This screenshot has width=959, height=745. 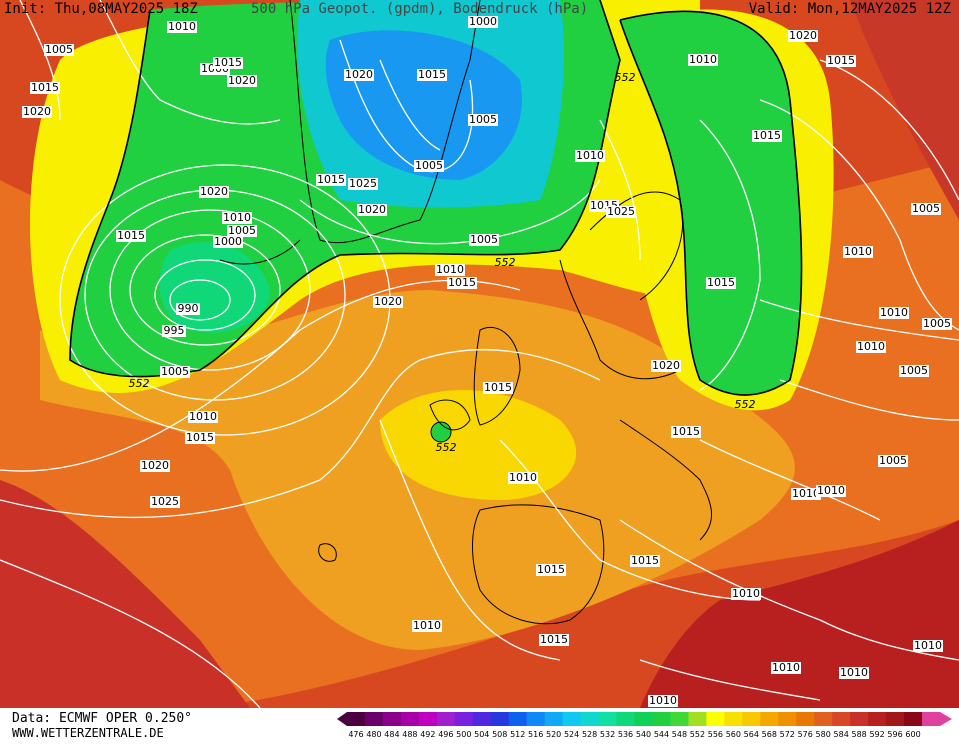 I want to click on svg-text: 1025, so click(x=165, y=501).